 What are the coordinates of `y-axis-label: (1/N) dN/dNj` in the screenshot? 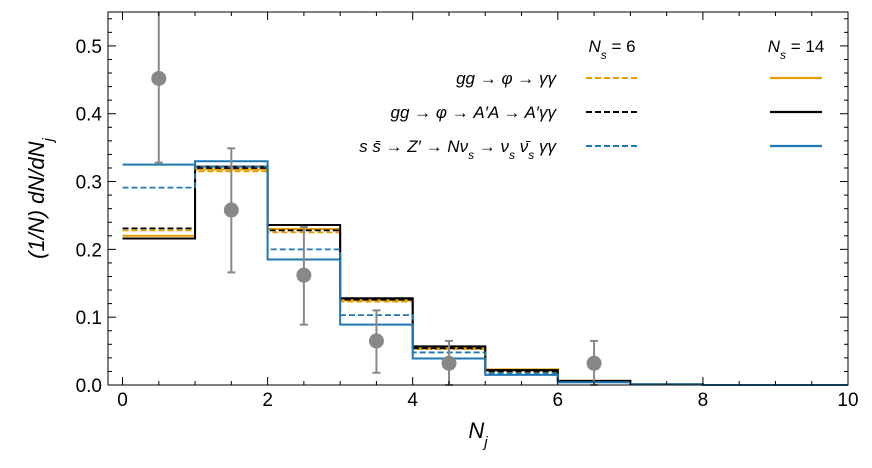 It's located at (40, 197).